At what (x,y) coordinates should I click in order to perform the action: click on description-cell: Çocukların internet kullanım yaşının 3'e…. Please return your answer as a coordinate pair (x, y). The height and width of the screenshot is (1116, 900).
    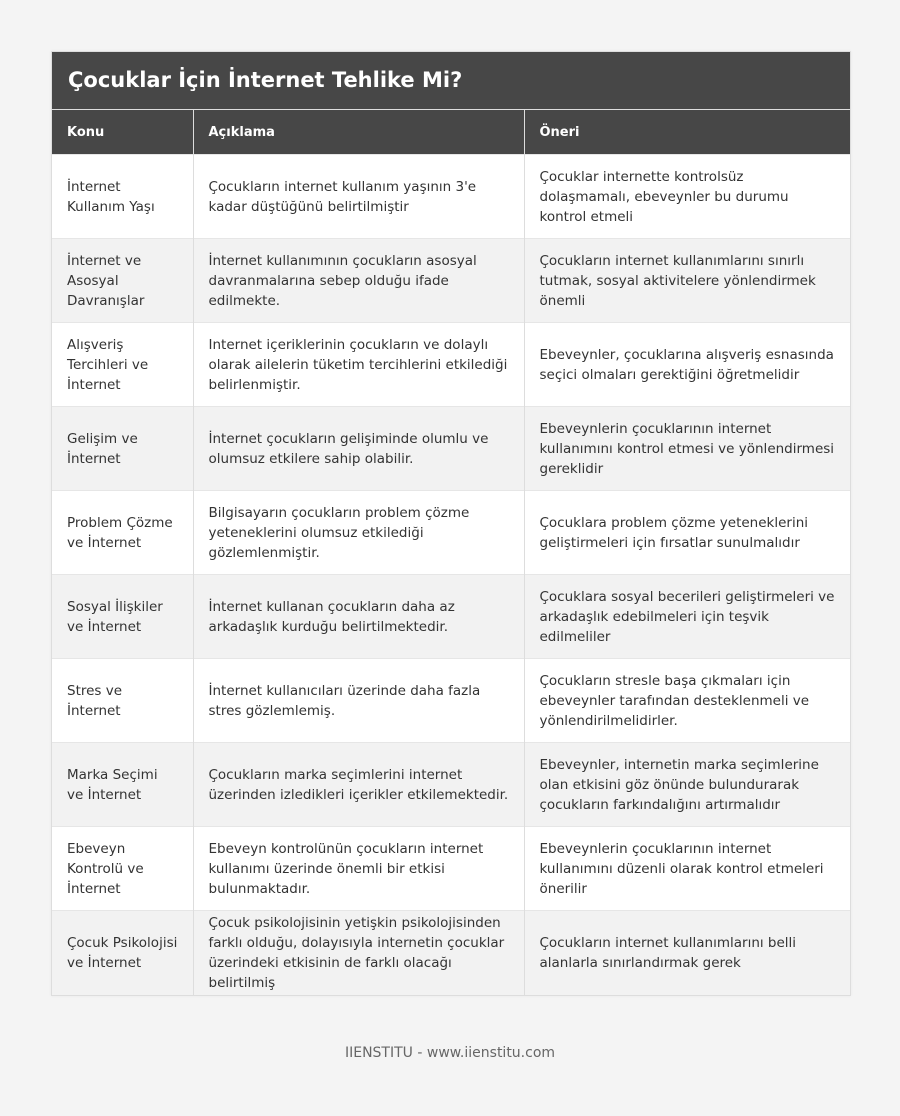
    Looking at the image, I should click on (359, 196).